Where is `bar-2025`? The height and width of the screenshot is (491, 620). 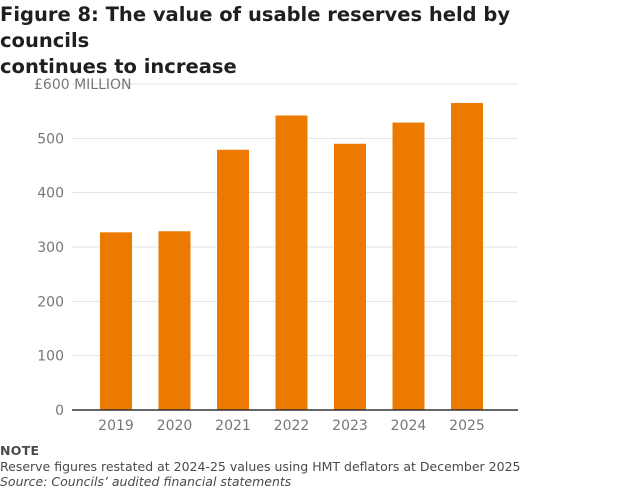
bar-2025 is located at coordinates (467, 256).